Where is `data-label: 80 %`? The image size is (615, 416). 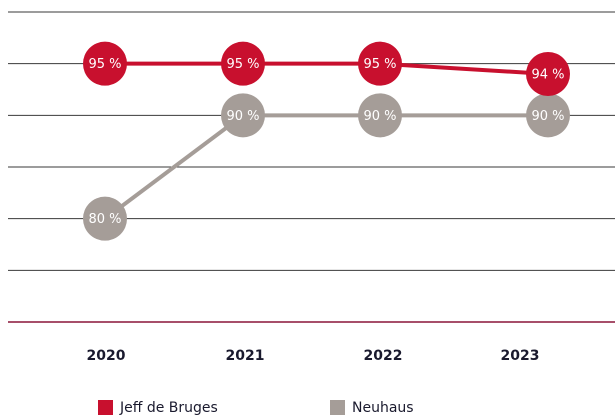 data-label: 80 % is located at coordinates (104, 219).